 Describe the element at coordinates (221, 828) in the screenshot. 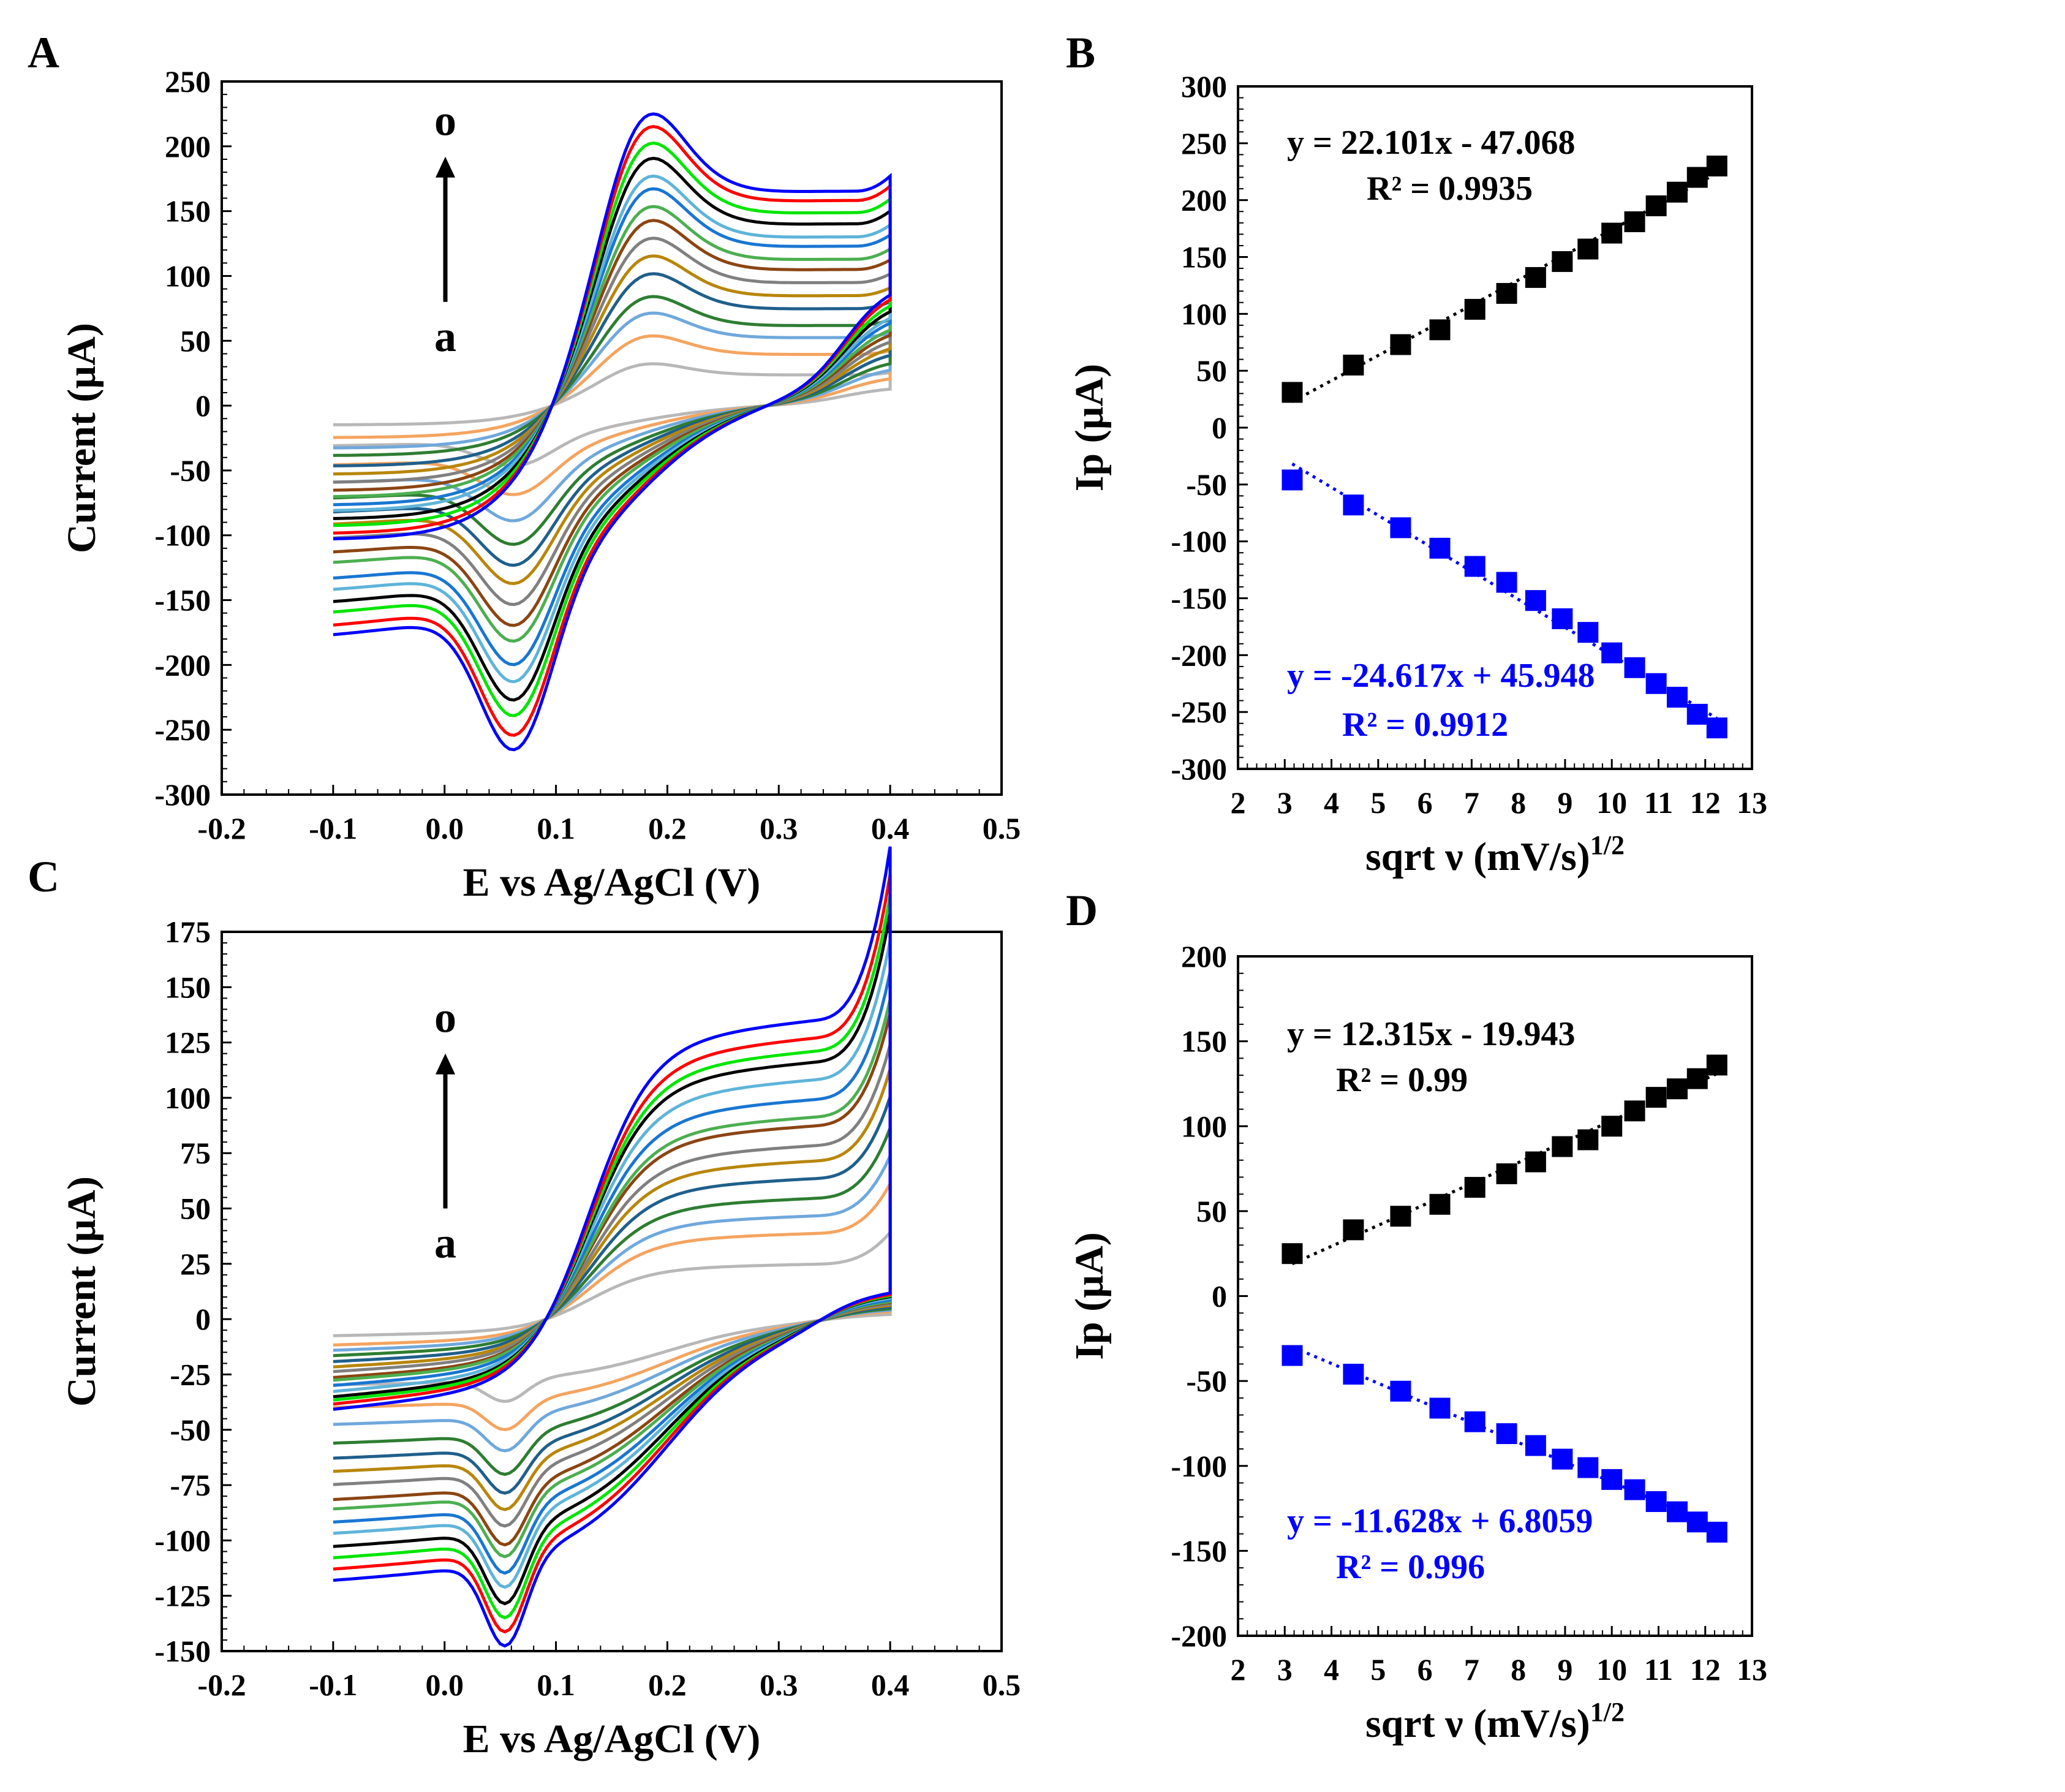

I see `x-tick-label: -0.2` at that location.